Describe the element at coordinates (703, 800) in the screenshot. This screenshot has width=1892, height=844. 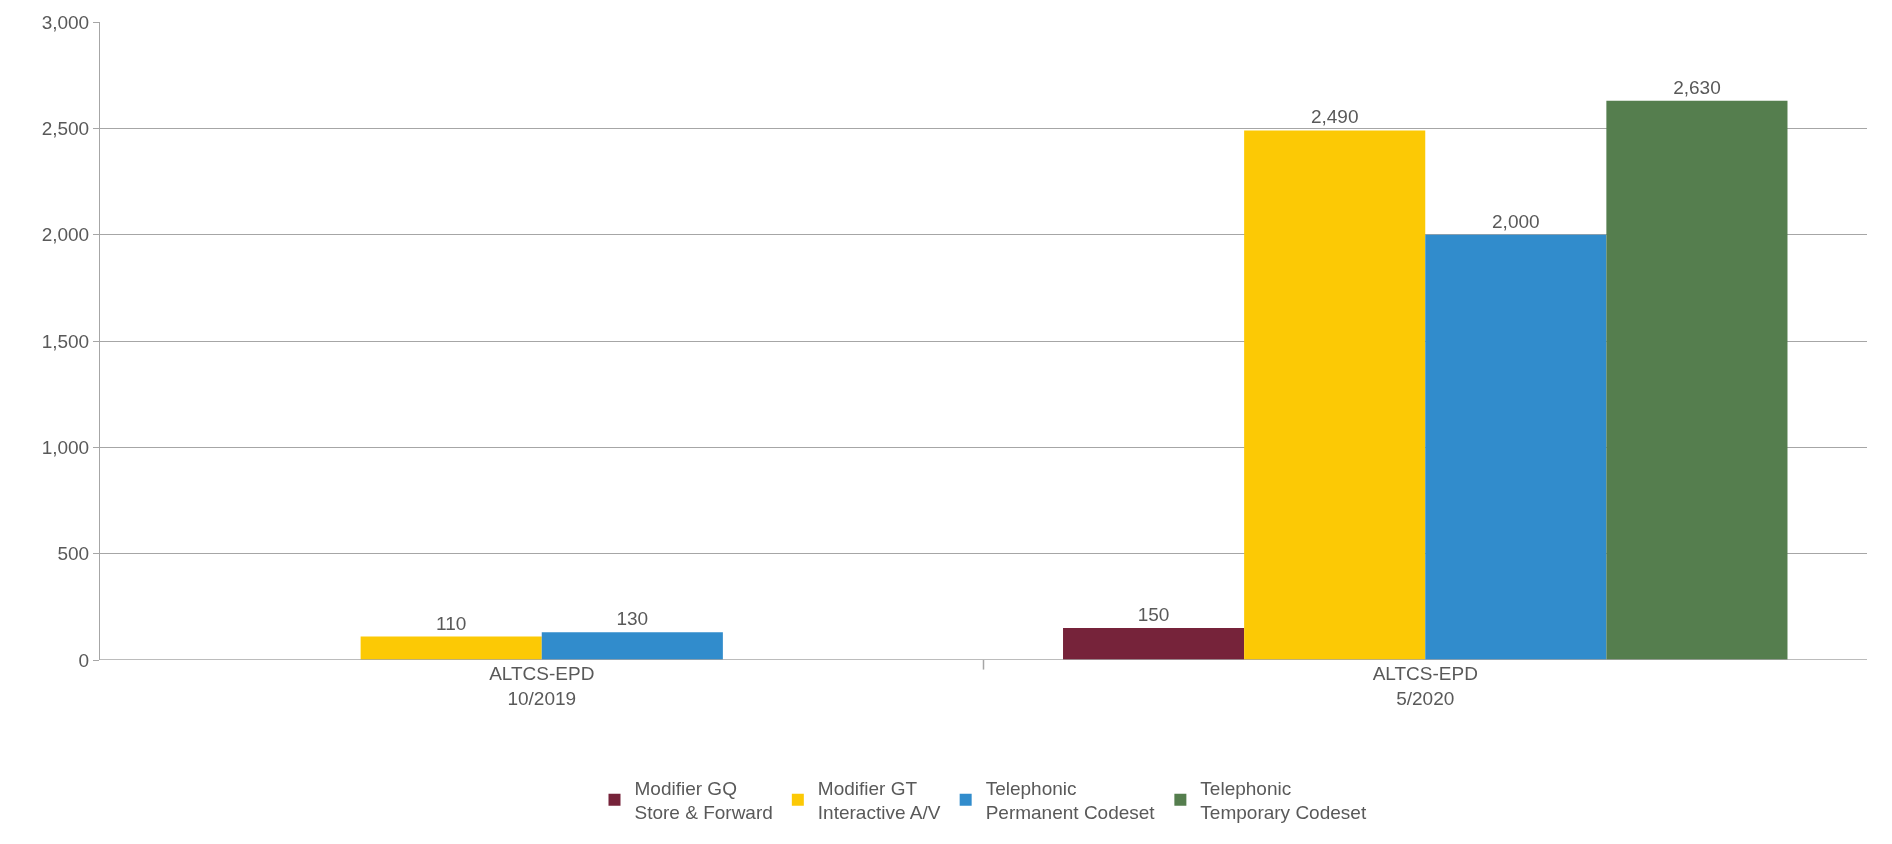
I see `legend-label: Modifier GQ Store & Forward` at that location.